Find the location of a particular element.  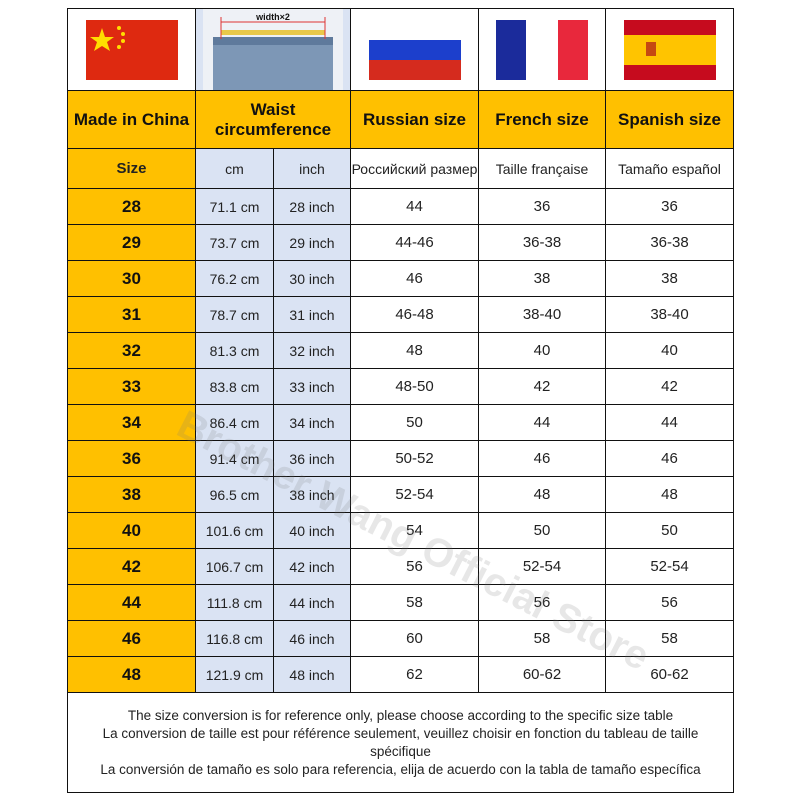

spanish-size-cell: 52-54 is located at coordinates (669, 566).